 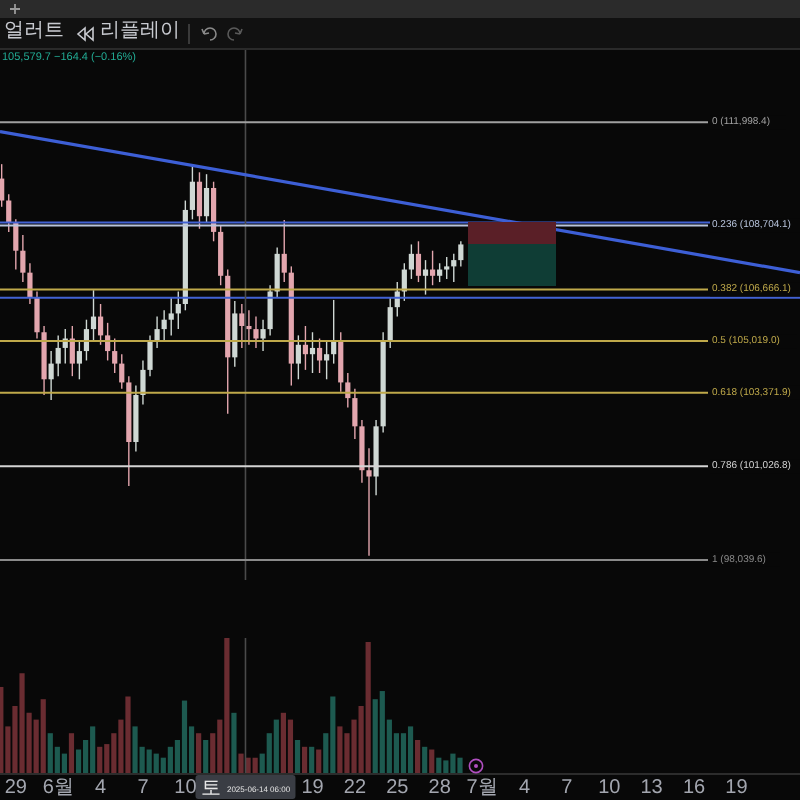 What do you see at coordinates (58, 788) in the screenshot?
I see `x-tick-label: 6월` at bounding box center [58, 788].